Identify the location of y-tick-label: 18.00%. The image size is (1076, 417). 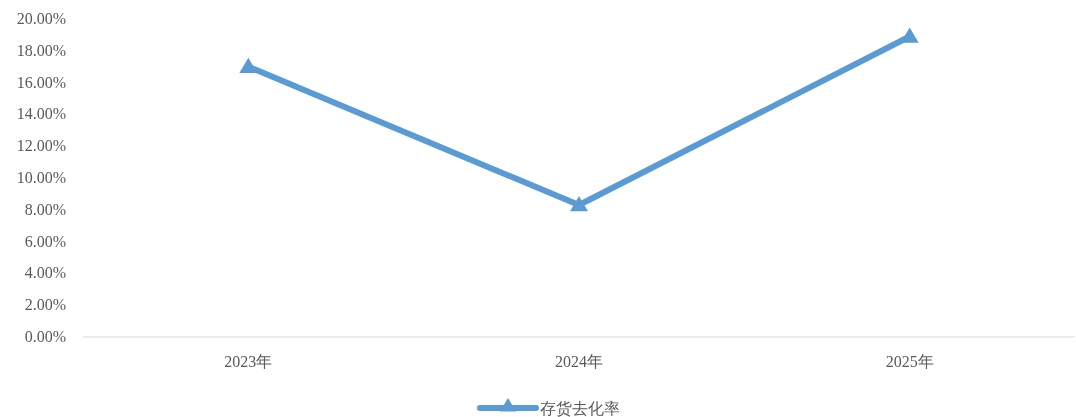
(41, 50).